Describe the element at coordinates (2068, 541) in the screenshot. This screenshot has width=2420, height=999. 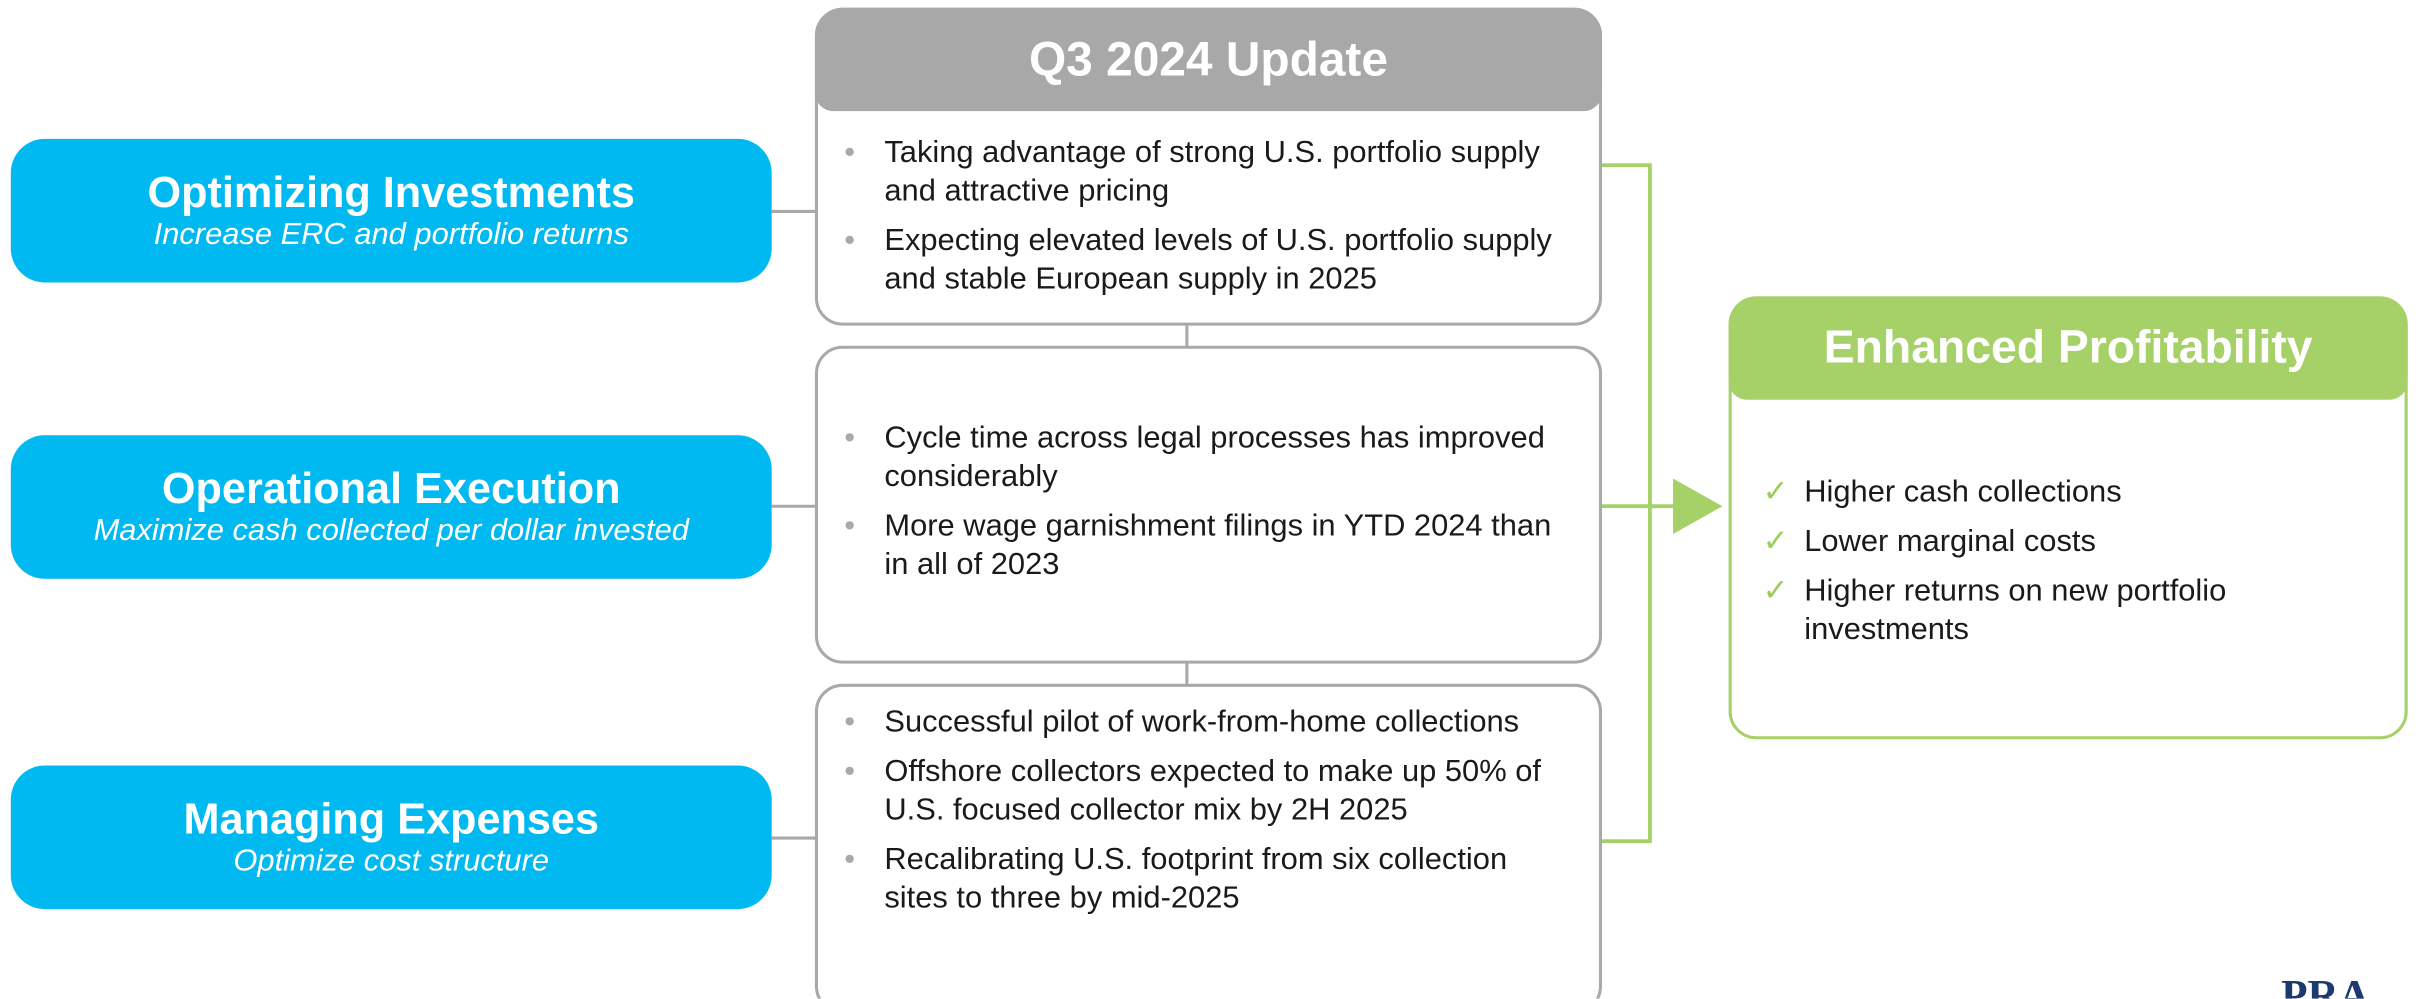
I see `bullet: Lower marginal costs` at that location.